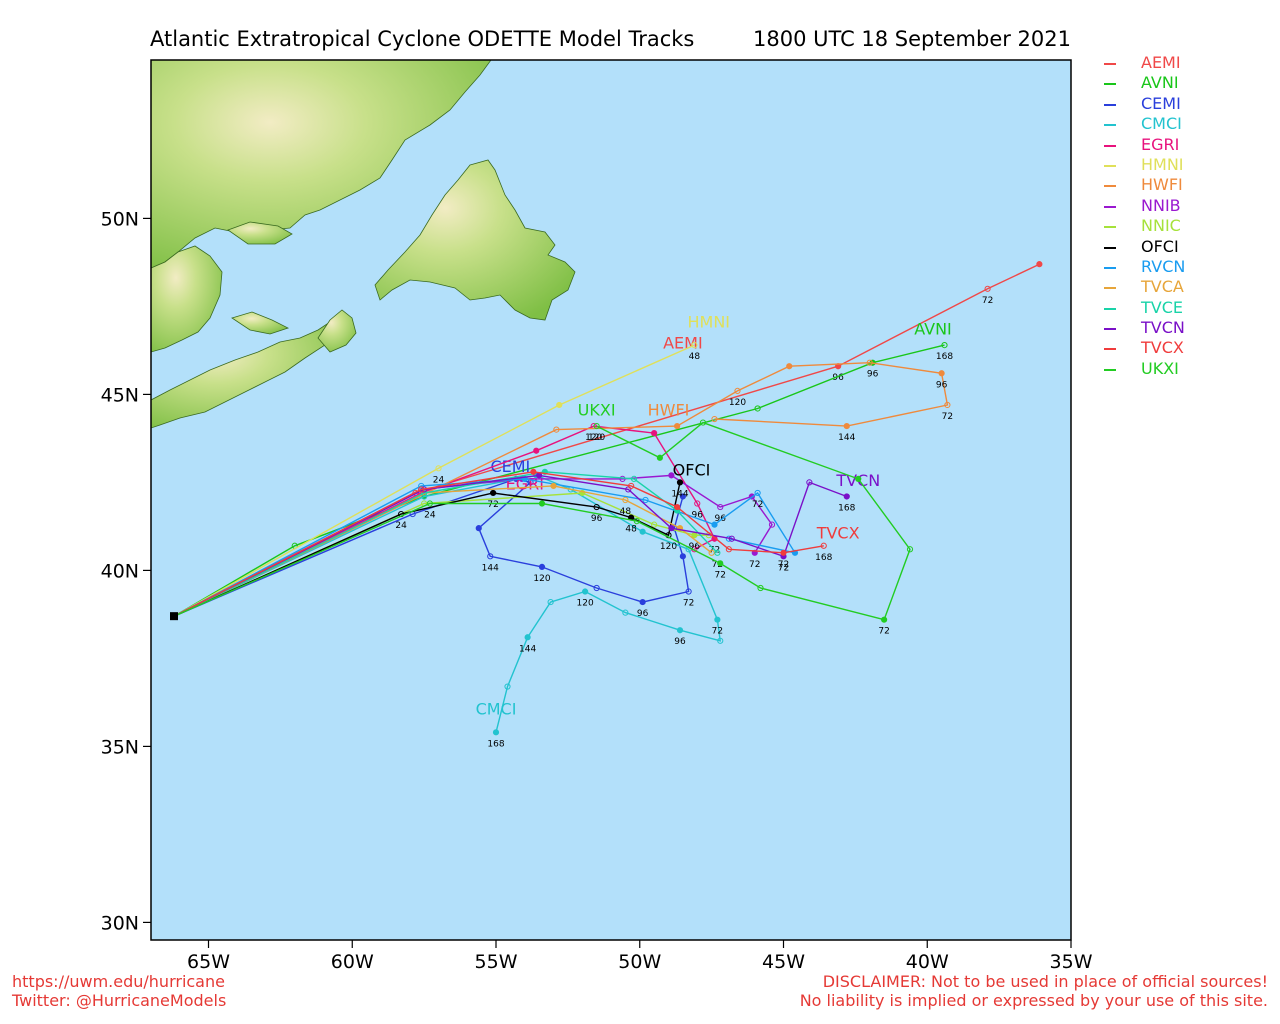  I want to click on track-tvcx: 72 168 TVCX, so click(516, 542).